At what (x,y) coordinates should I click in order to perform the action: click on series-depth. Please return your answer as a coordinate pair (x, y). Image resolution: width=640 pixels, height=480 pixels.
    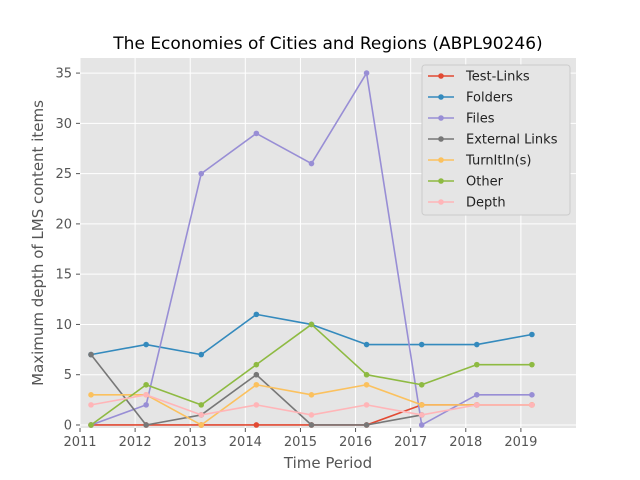
    Looking at the image, I should click on (311, 405).